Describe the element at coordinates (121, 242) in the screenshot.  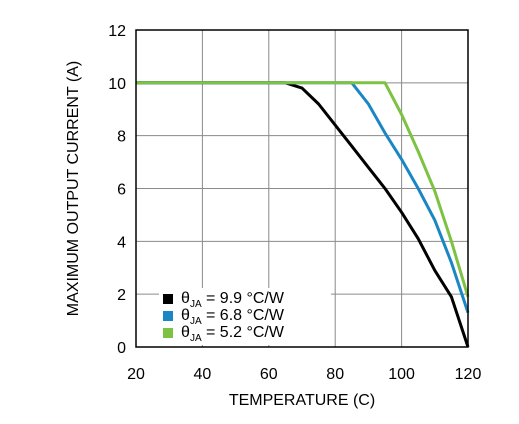
I see `y-tick-label: 4` at that location.